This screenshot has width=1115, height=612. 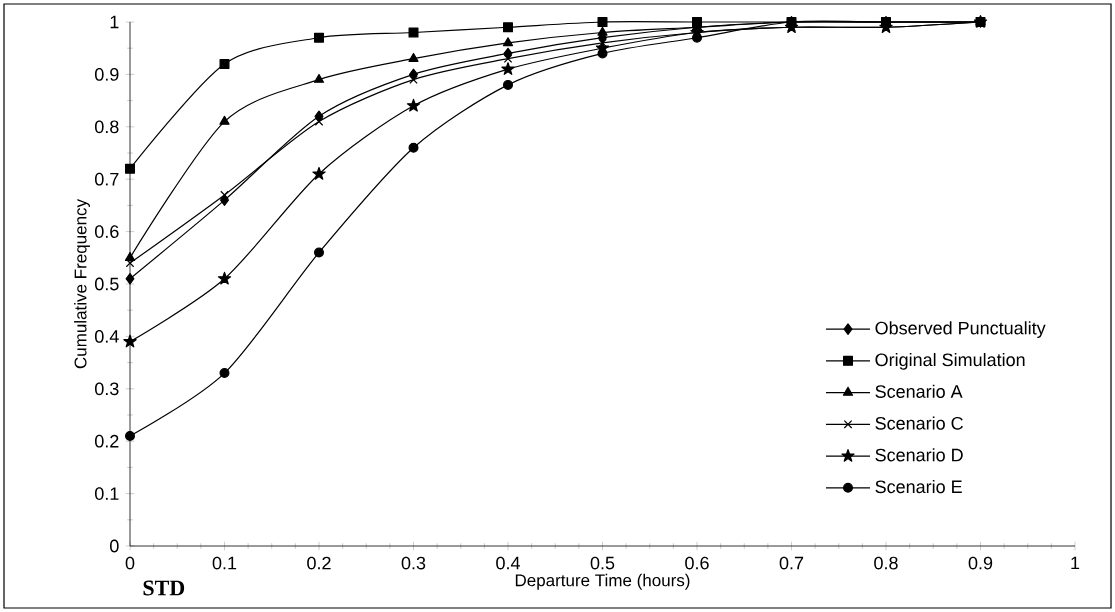 I want to click on legend-label: Original Simulation, so click(x=950, y=361).